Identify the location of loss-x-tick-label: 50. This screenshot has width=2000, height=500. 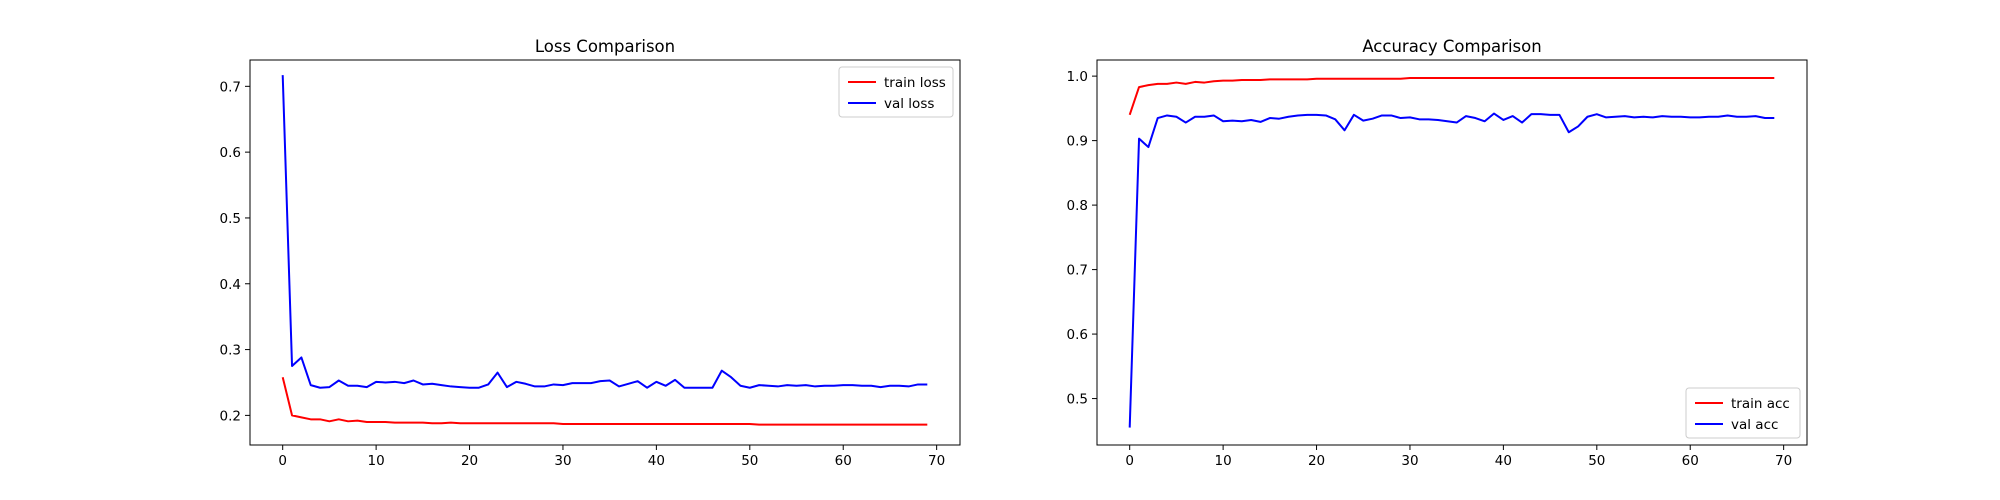
(749, 461).